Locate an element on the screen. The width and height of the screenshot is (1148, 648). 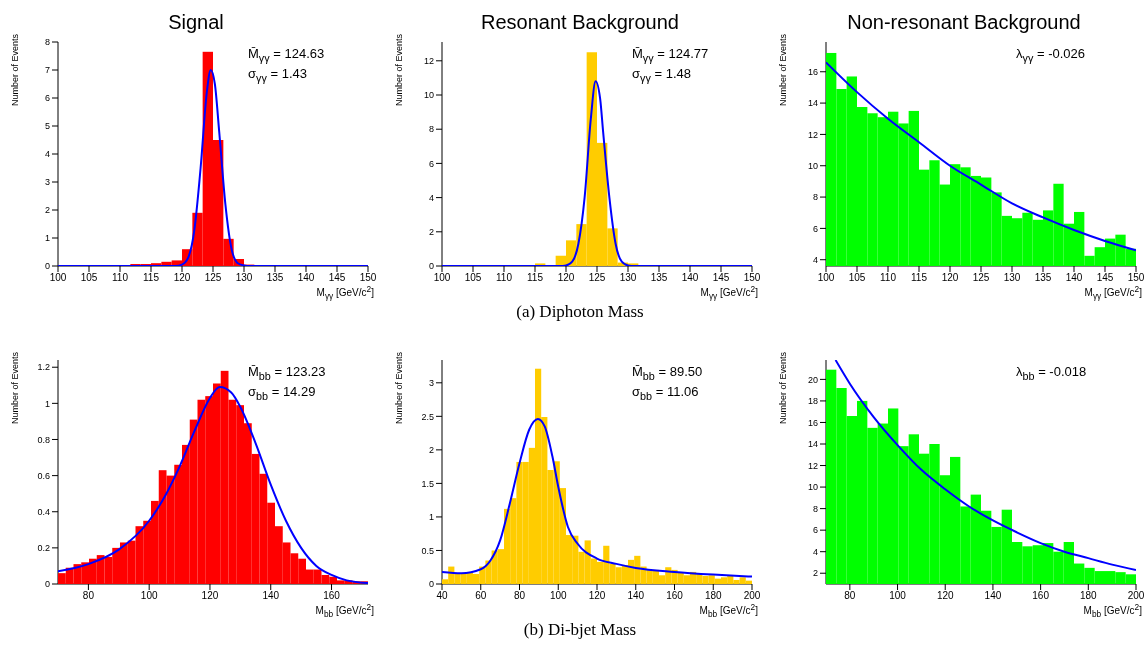
chart-title: Resonant Background is located at coordinates (580, 22).